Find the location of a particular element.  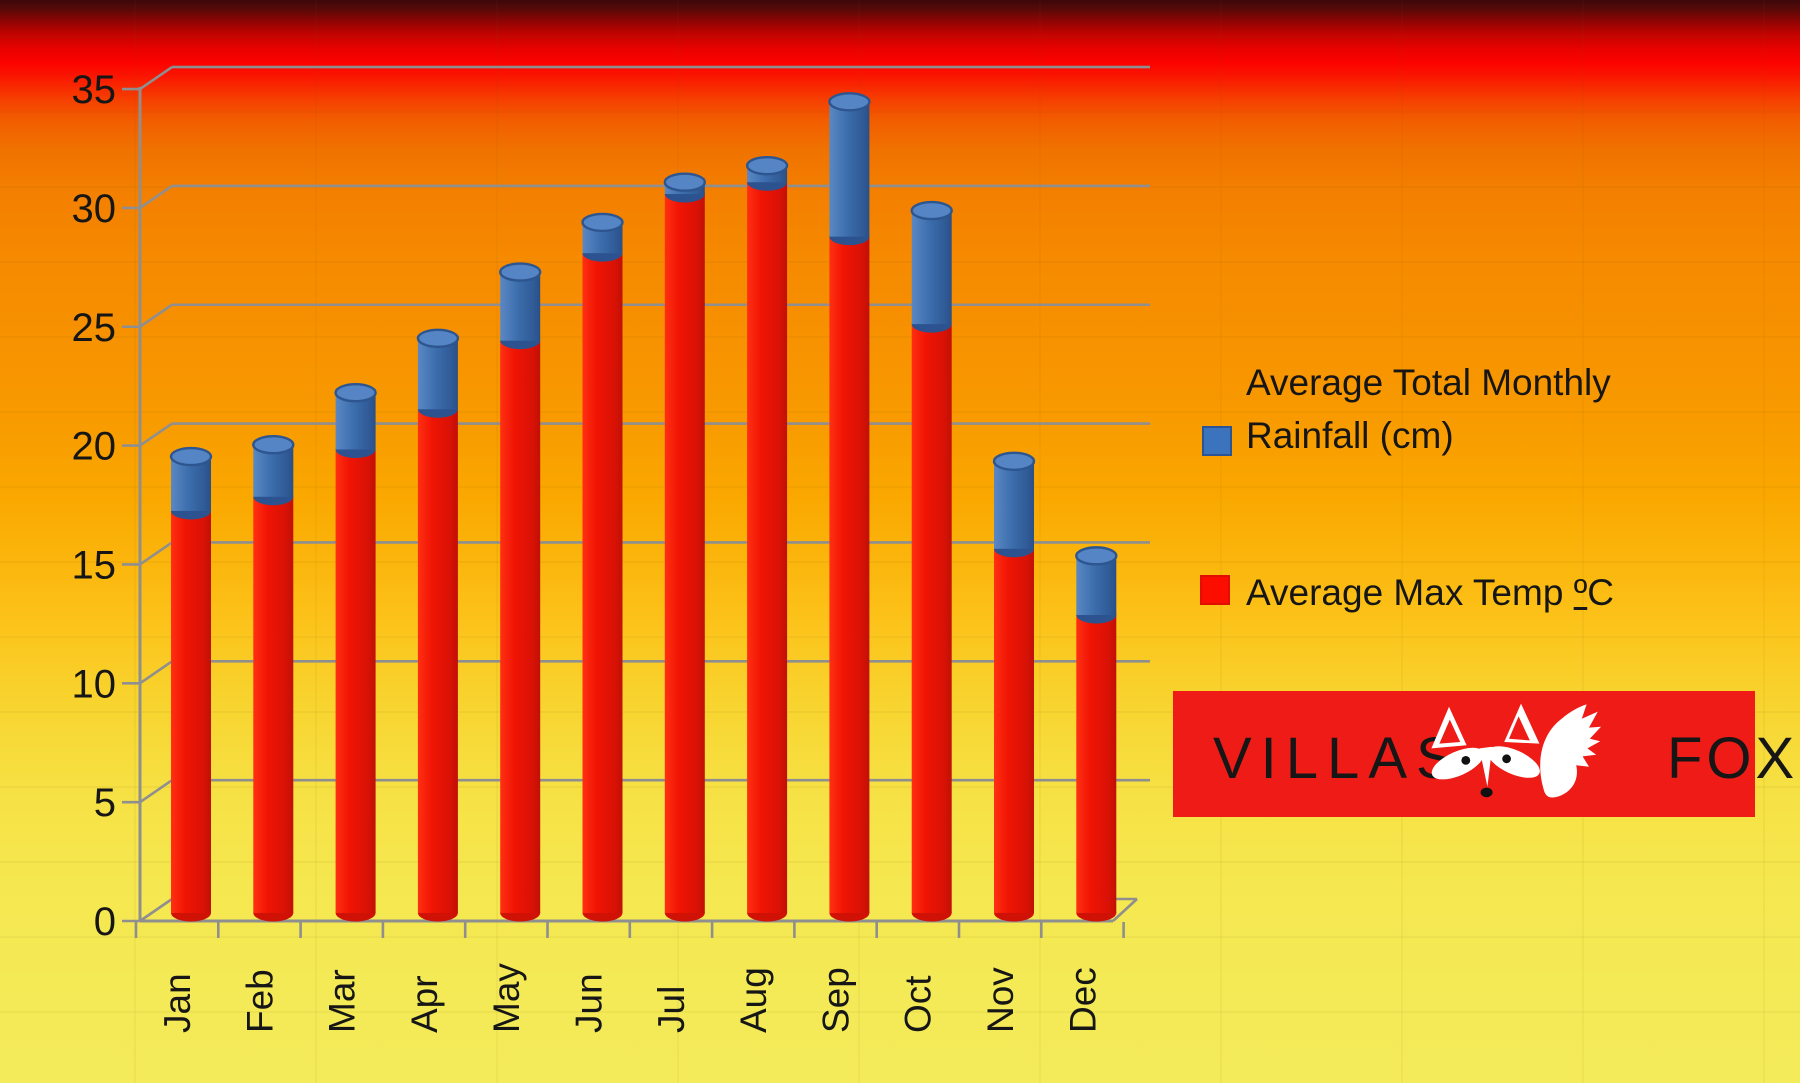

bar-aug-temp is located at coordinates (767, 548).